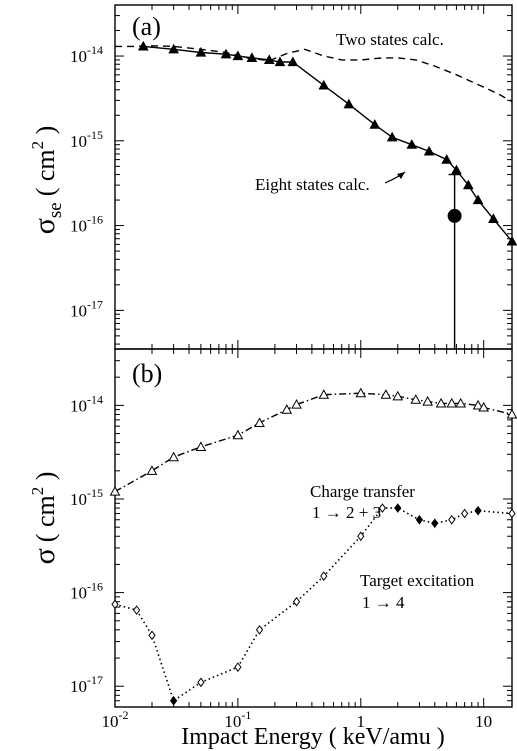 Image resolution: width=517 pixels, height=751 pixels. I want to click on svg-text:σse( cm2 ): σse ( cm2 ), so click(47, 180).